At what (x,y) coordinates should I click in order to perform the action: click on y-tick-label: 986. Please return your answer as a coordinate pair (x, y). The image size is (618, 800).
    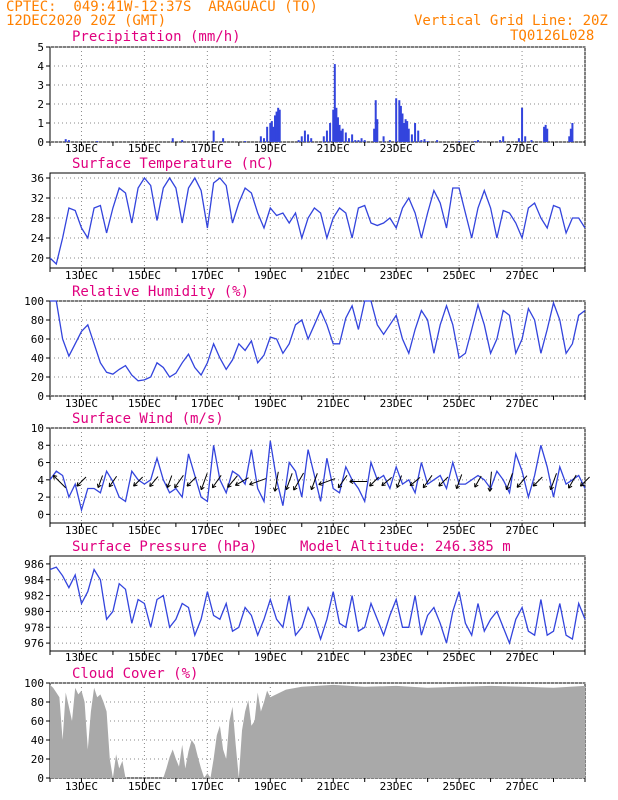
    Looking at the image, I should click on (34, 564).